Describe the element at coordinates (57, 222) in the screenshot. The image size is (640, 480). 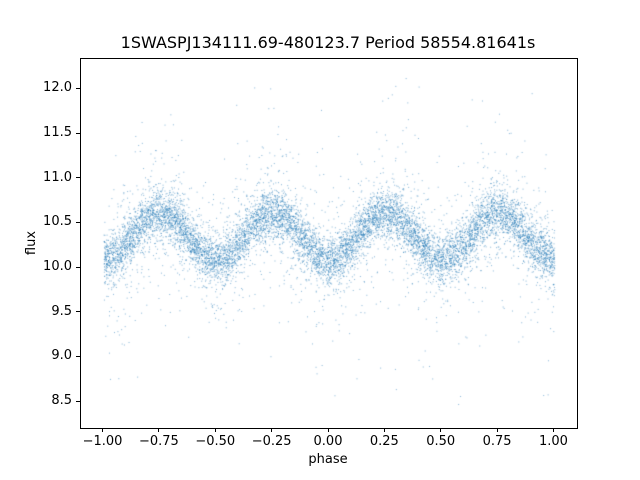
I see `y-tick-label: 10.5` at that location.